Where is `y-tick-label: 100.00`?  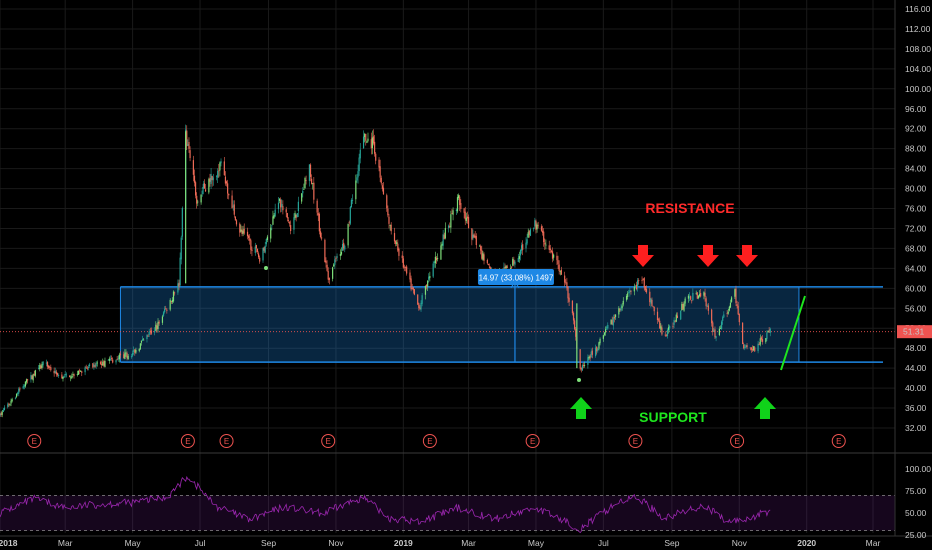
y-tick-label: 100.00 is located at coordinates (918, 89).